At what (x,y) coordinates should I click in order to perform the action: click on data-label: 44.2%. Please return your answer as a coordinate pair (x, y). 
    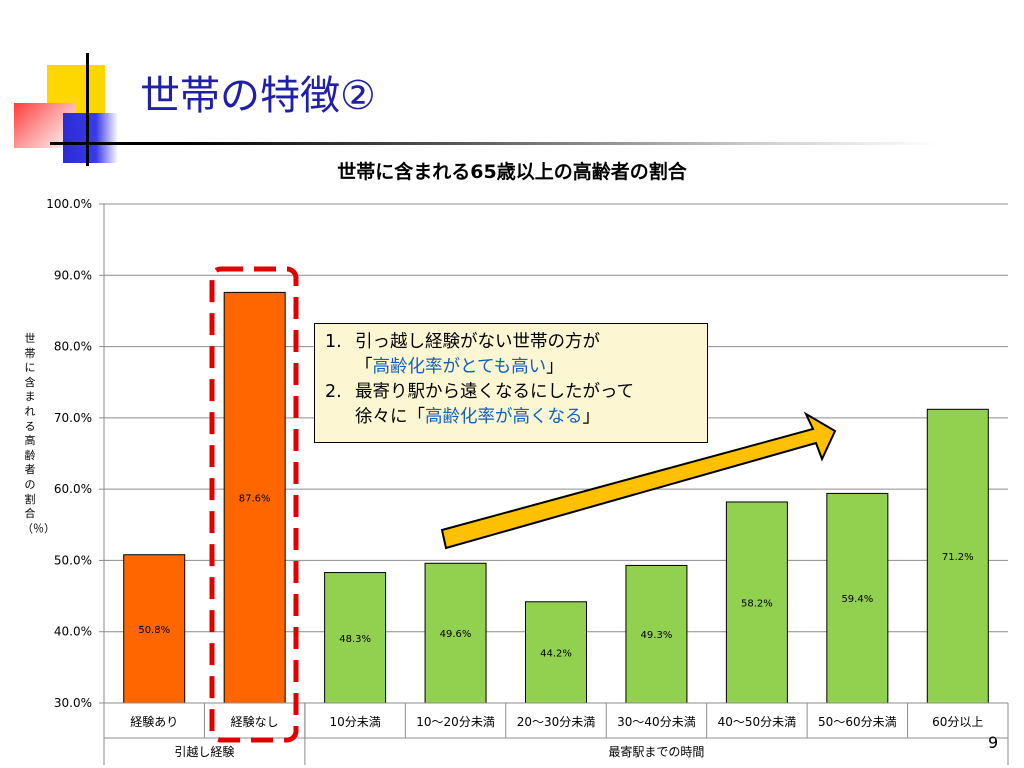
    Looking at the image, I should click on (556, 653).